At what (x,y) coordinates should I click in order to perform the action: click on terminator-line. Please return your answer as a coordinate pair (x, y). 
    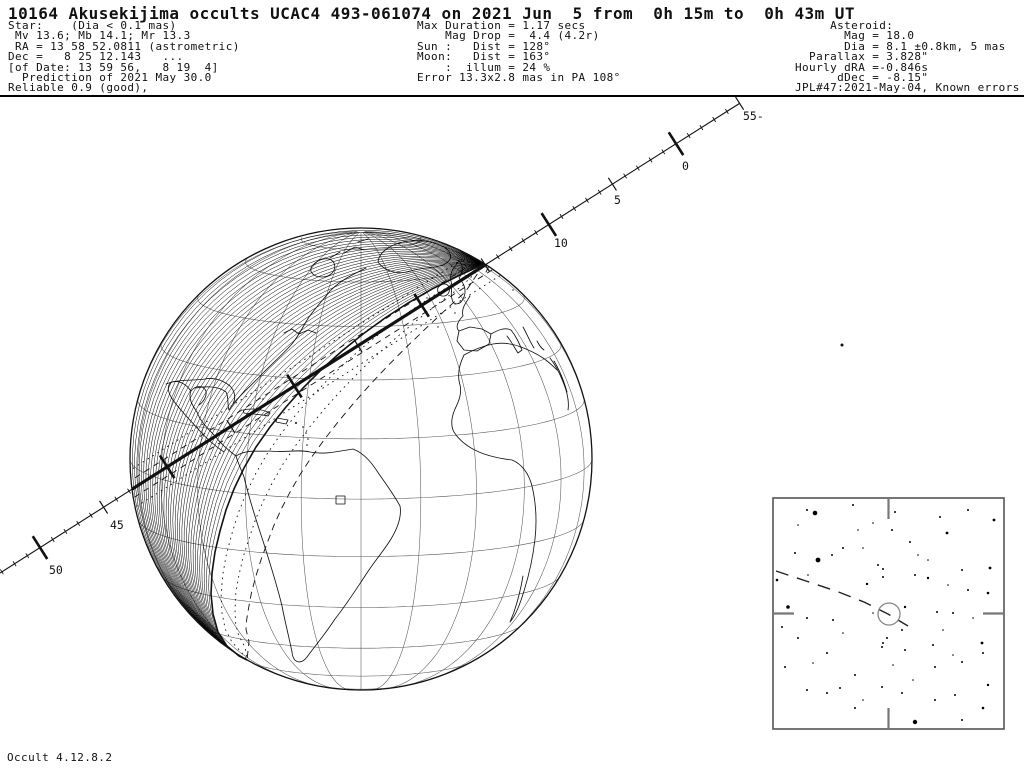
    Looking at the image, I should click on (347, 462).